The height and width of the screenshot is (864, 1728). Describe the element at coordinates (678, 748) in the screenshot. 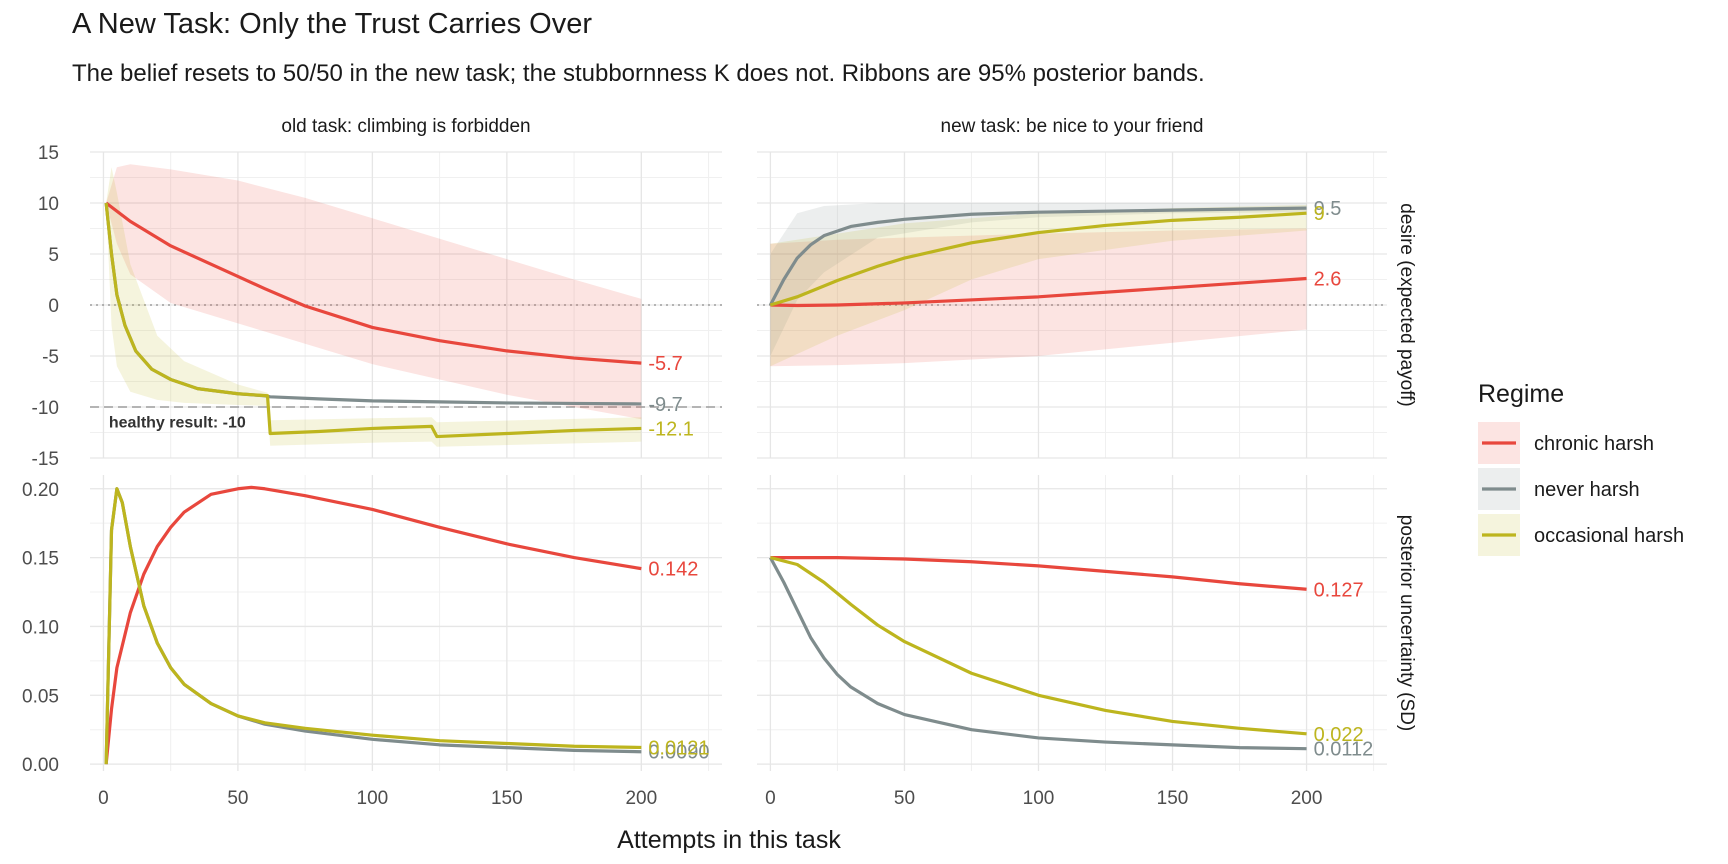

I see `end-label-occasional-harsh: 0.0121` at that location.